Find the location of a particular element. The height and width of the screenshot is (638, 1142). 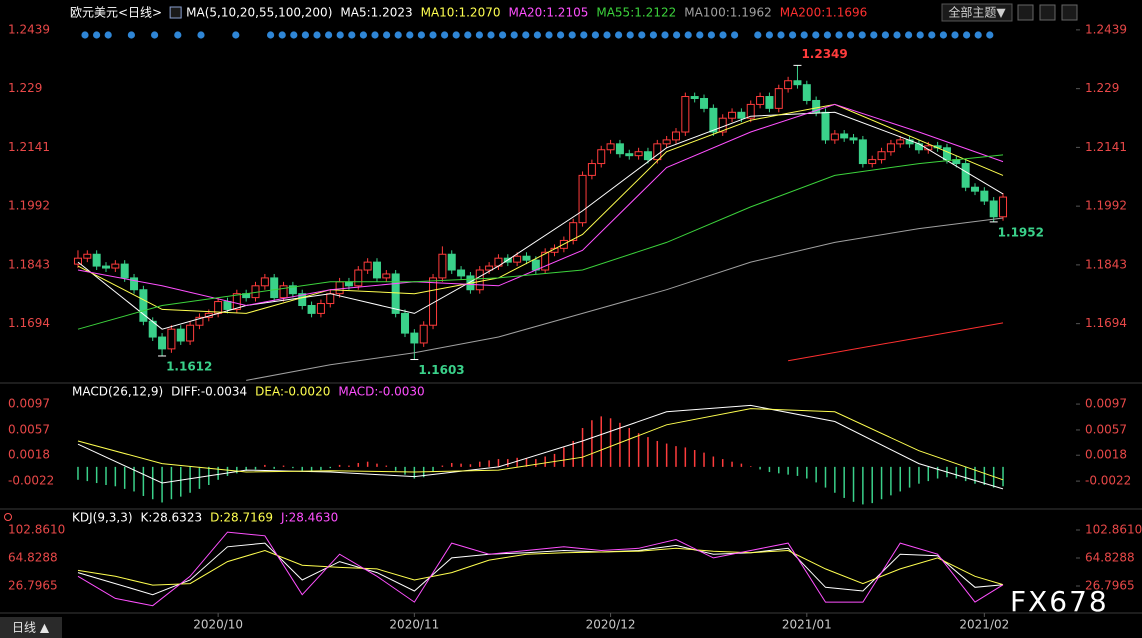

period-tab-label: 日线 ▲ is located at coordinates (31, 628).